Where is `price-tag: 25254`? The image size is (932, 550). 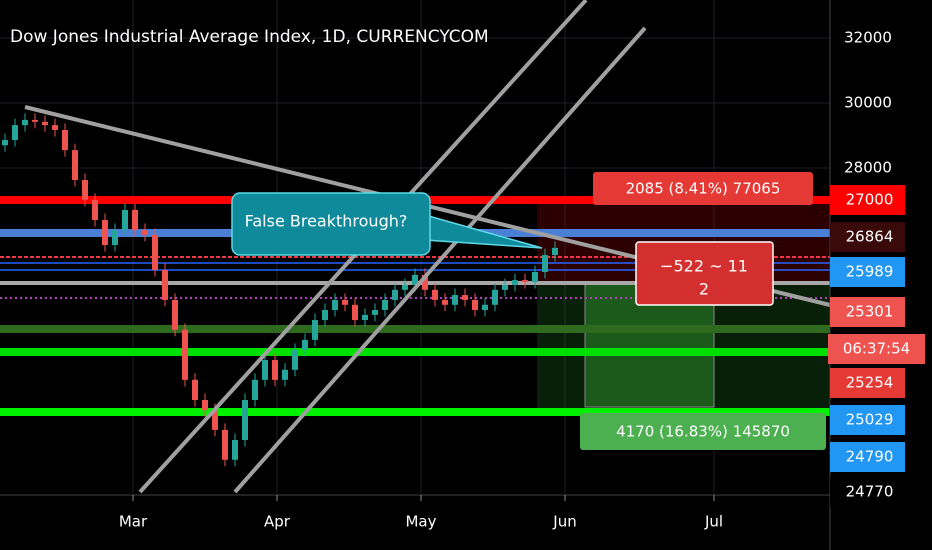
price-tag: 25254 is located at coordinates (870, 383).